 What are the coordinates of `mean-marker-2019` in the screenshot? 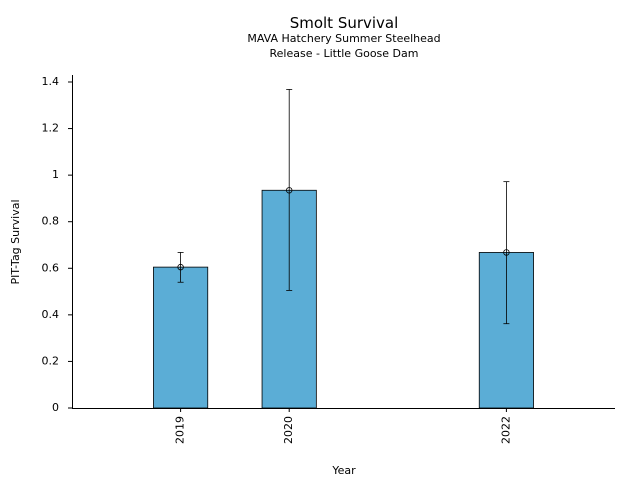 It's located at (180, 267).